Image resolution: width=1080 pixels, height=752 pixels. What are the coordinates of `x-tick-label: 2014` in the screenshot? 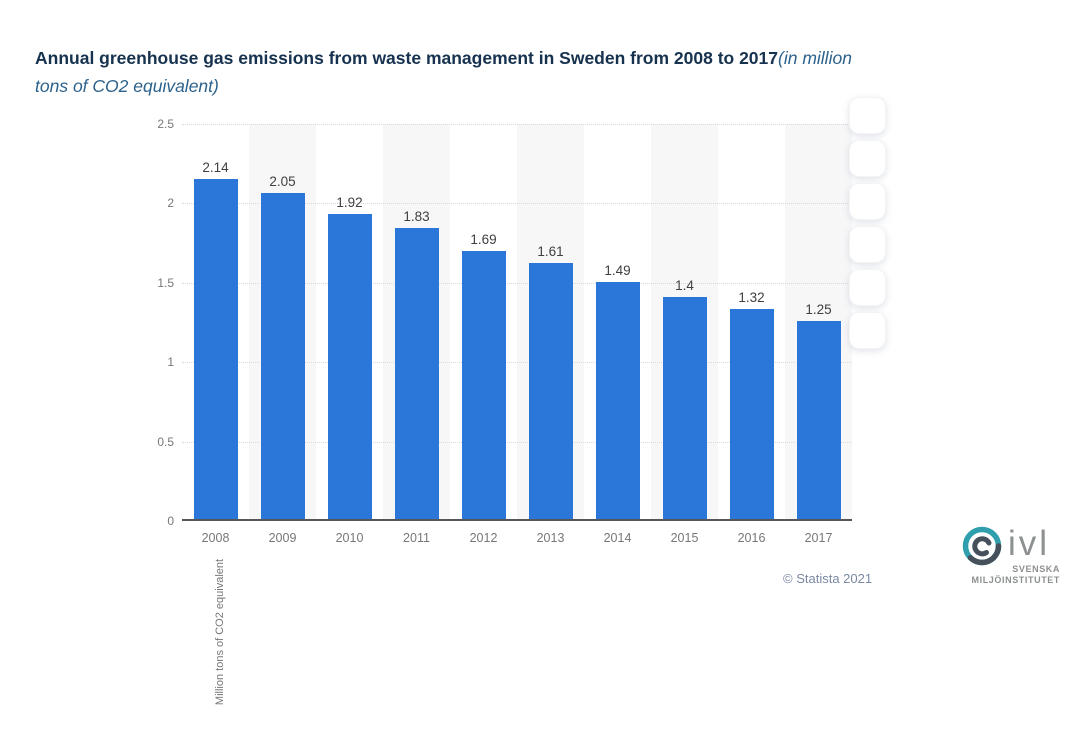 It's located at (617, 538).